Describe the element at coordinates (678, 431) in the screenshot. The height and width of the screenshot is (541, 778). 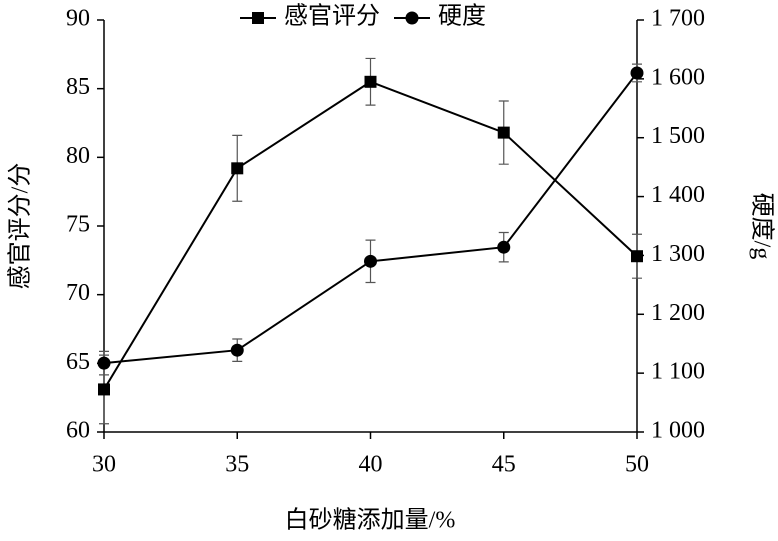
I see `y2-tick-label: 1 000` at that location.